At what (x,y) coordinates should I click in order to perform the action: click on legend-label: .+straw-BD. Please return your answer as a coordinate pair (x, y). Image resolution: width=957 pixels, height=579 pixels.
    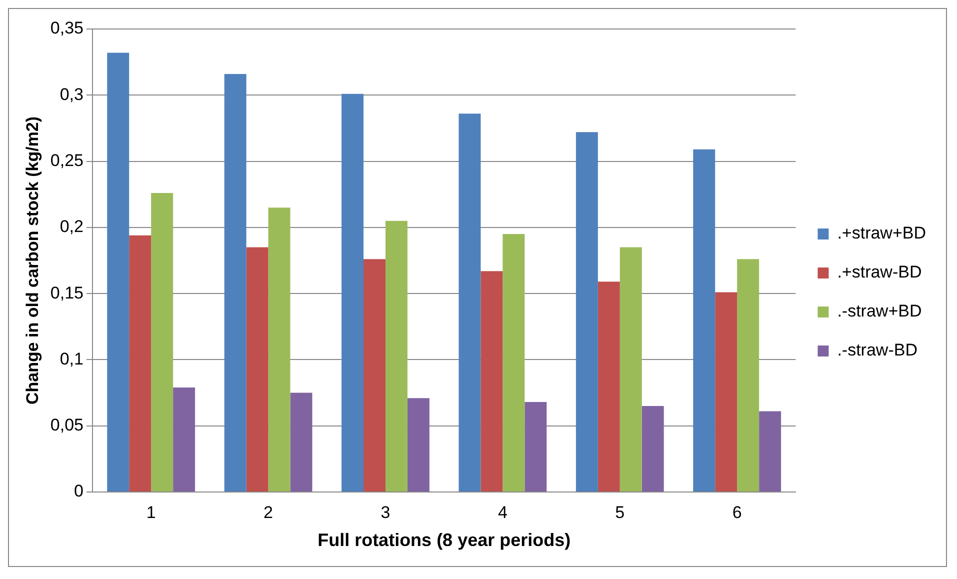
    Looking at the image, I should click on (879, 272).